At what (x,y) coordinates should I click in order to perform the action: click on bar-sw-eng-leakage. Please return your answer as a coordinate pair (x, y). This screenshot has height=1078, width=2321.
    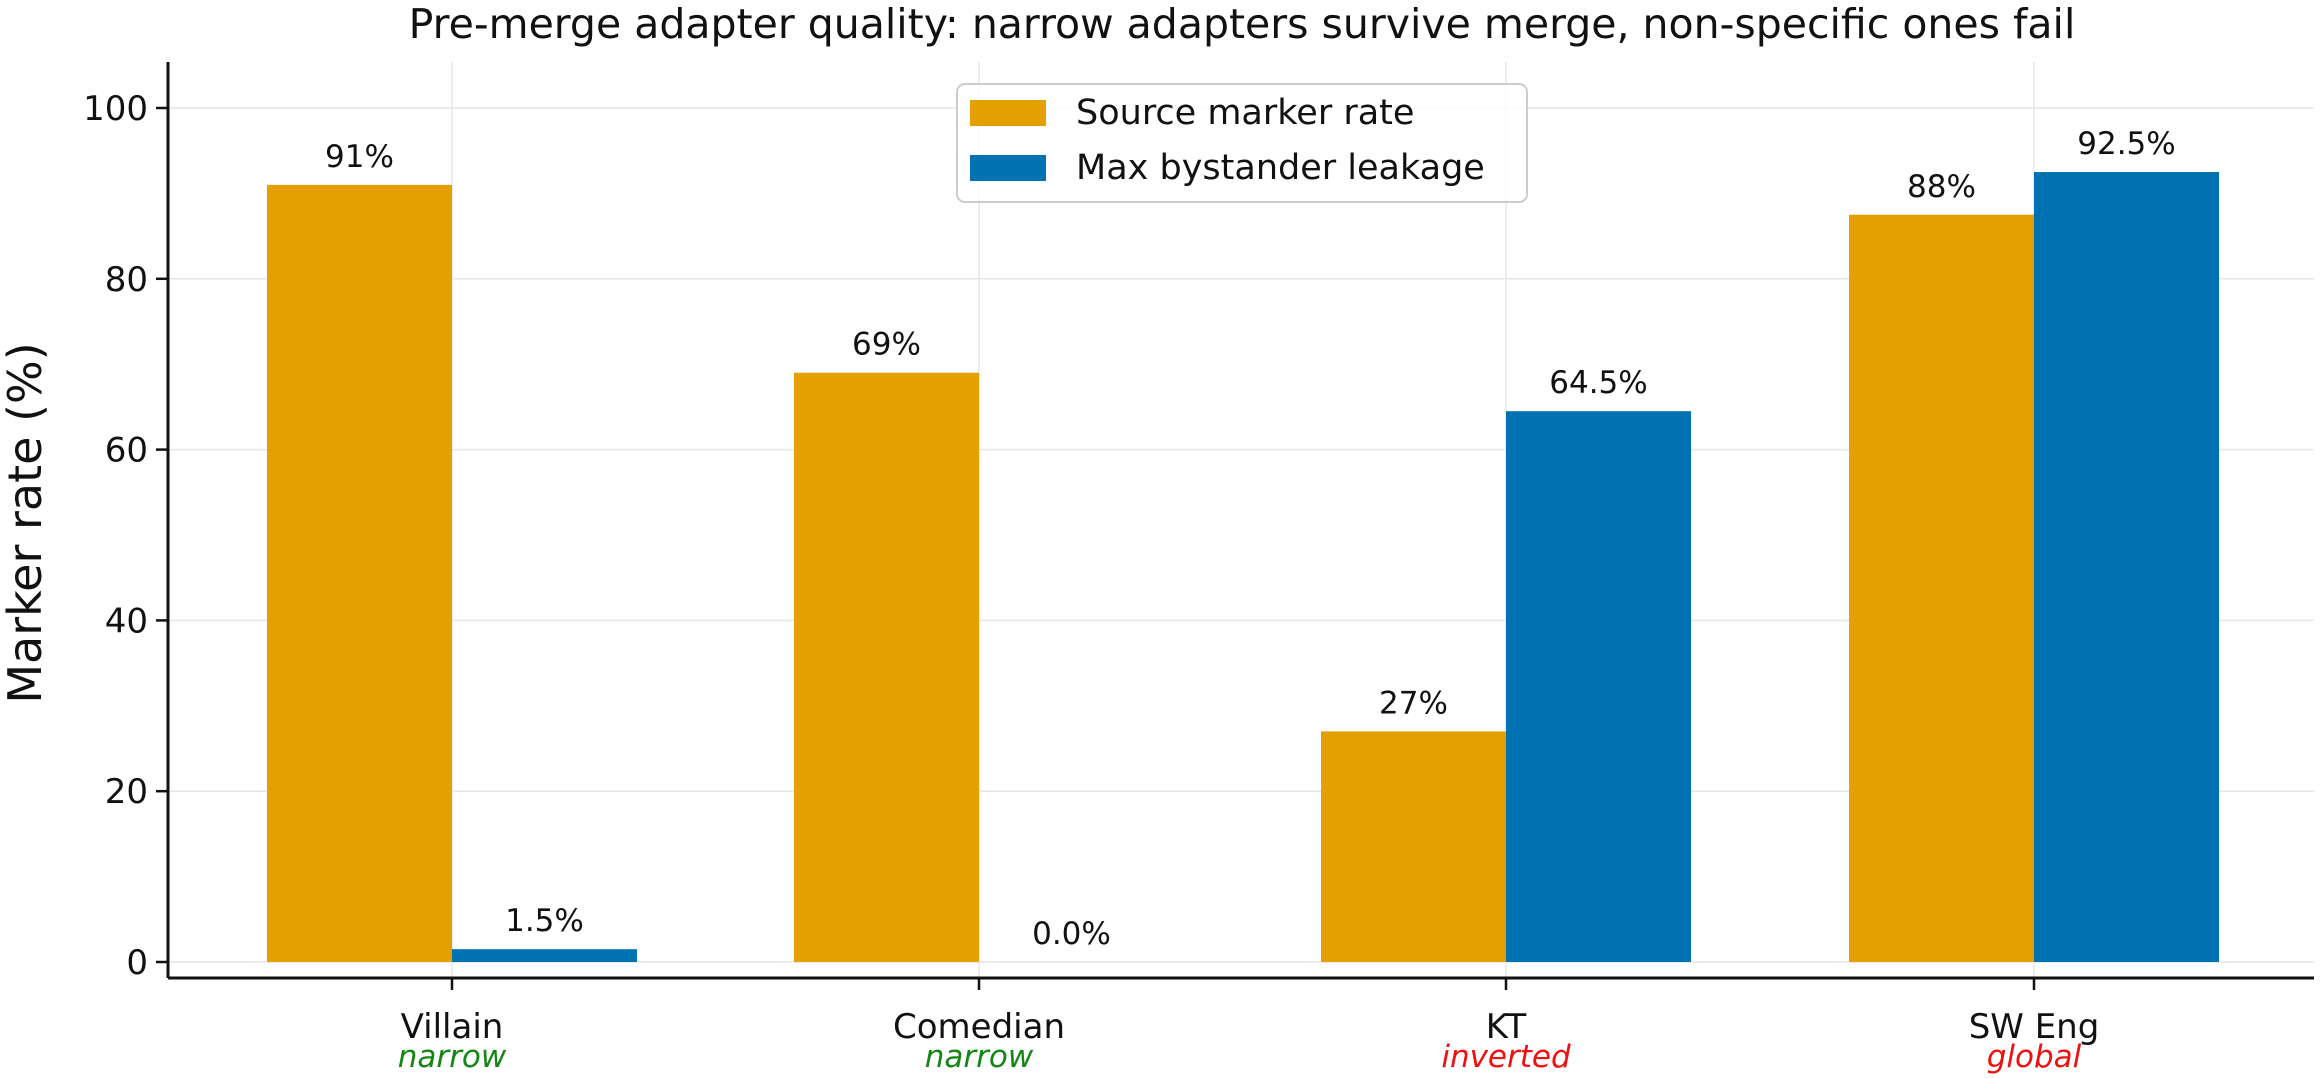
    Looking at the image, I should click on (2126, 567).